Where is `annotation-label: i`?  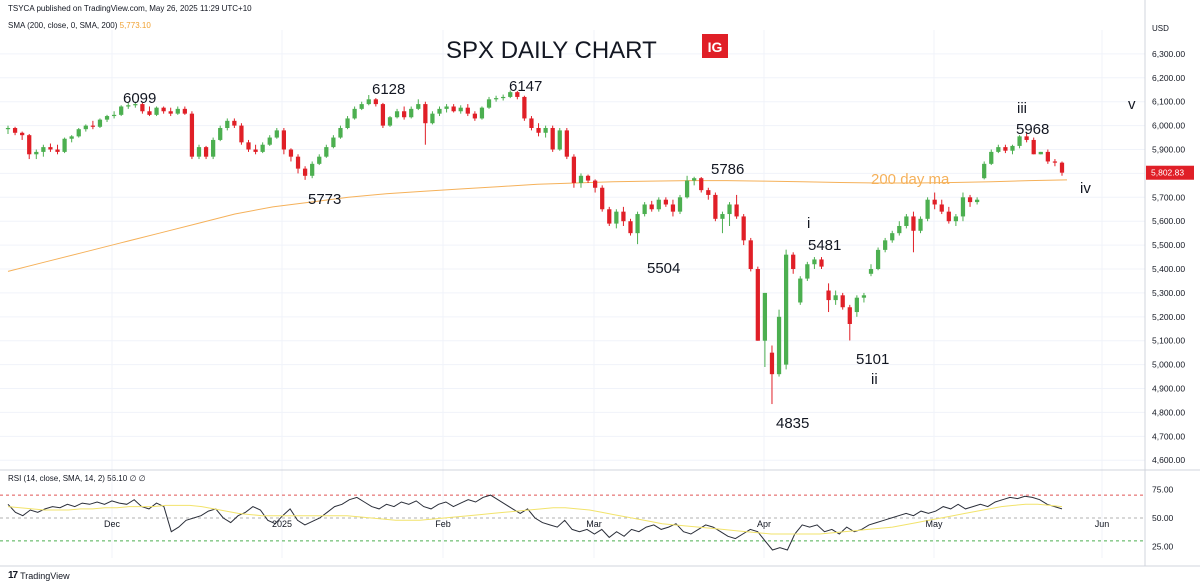
annotation-label: i is located at coordinates (808, 223).